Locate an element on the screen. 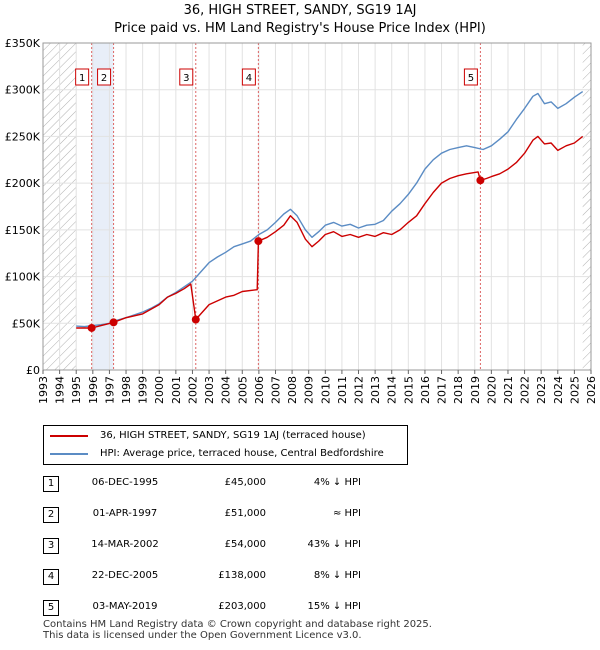  y-tick-label: £0 is located at coordinates (33, 370).